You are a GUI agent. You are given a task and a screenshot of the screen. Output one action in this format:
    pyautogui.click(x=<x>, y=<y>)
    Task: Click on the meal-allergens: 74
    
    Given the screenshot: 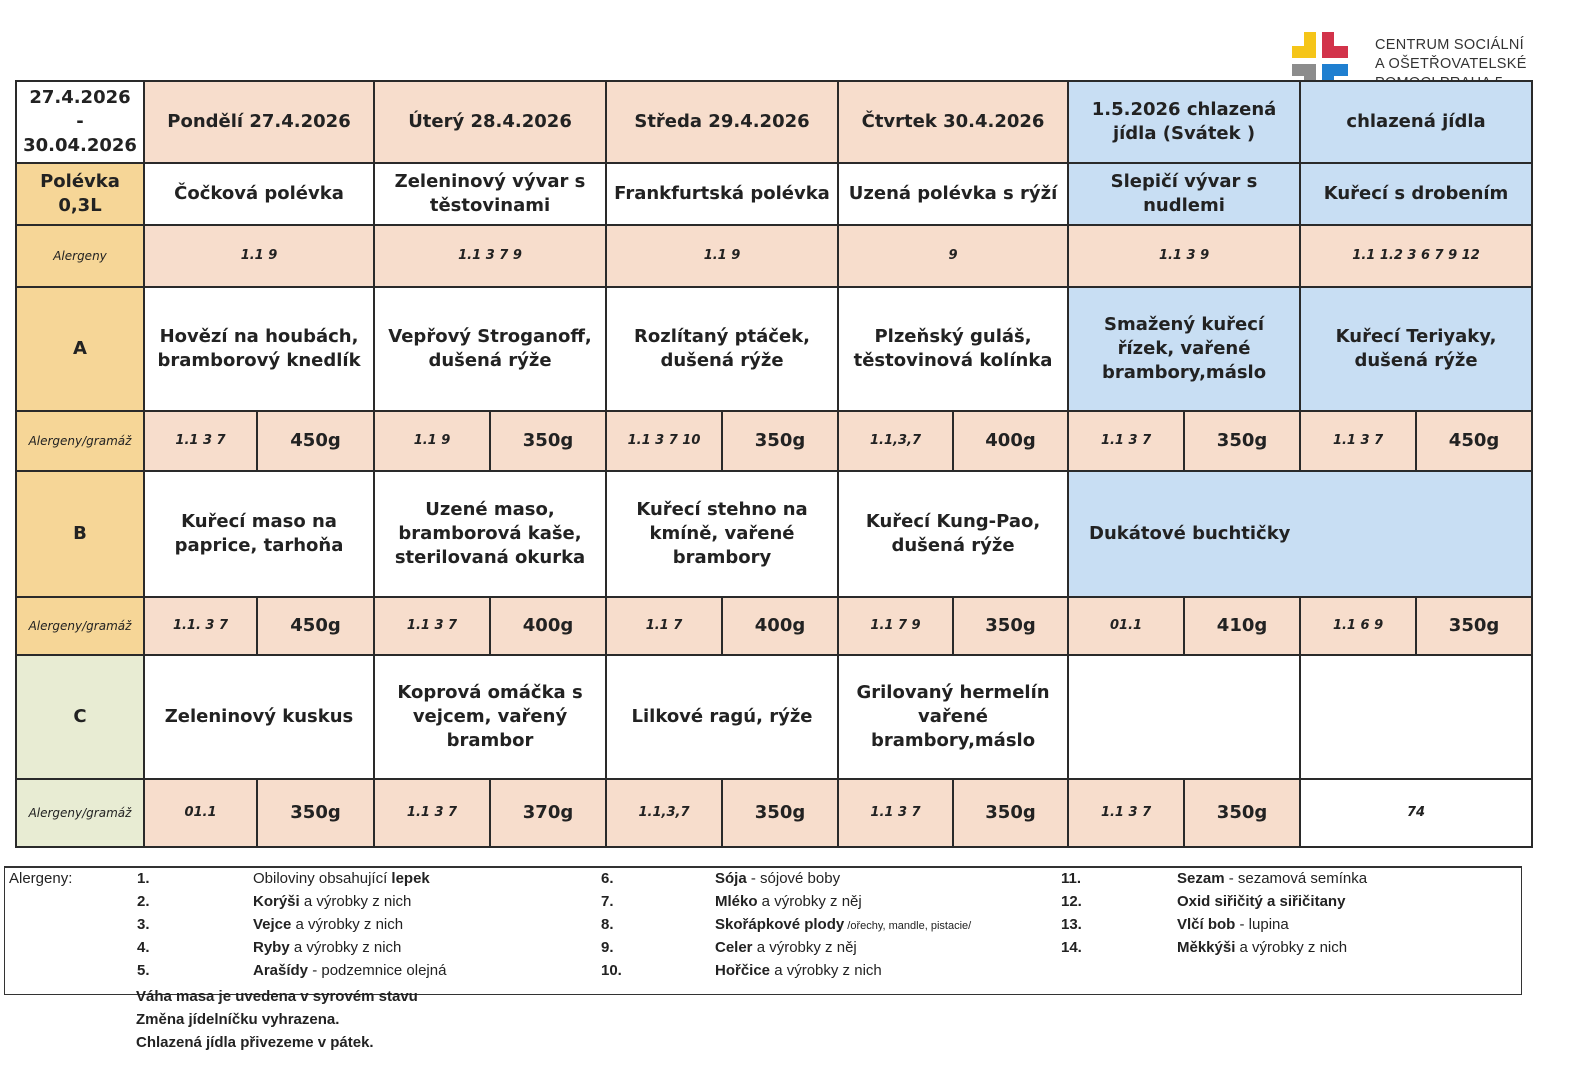 What is the action you would take?
    pyautogui.click(x=1416, y=813)
    